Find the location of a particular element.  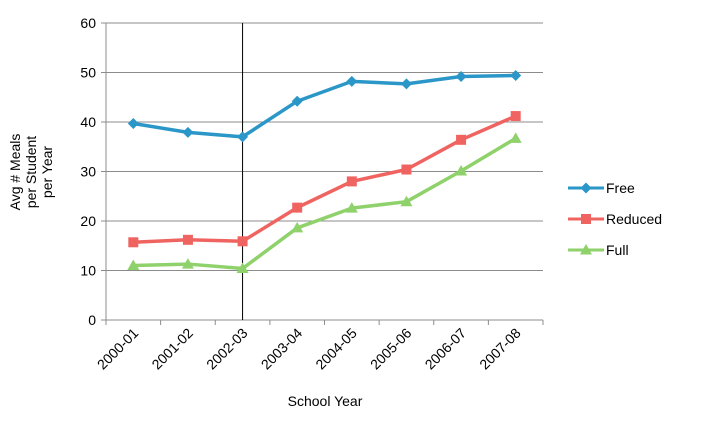

legend-label-reduced: Reduced is located at coordinates (634, 219).